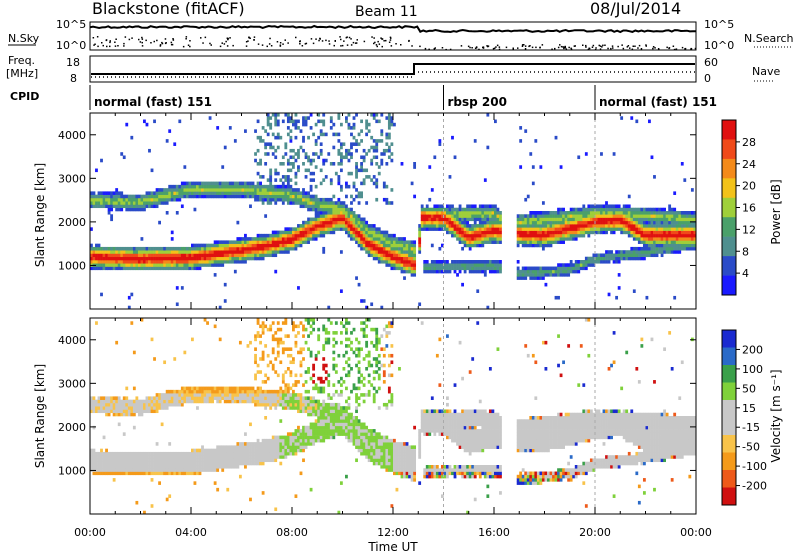 Image resolution: width=800 pixels, height=554 pixels. I want to click on nave-label: Nave, so click(766, 71).